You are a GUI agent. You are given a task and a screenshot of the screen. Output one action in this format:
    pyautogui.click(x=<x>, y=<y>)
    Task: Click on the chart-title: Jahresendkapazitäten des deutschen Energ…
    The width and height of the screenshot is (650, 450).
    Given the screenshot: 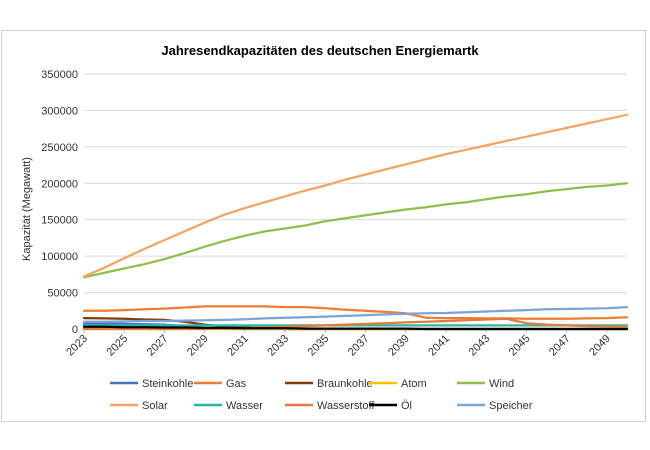 What is the action you would take?
    pyautogui.click(x=320, y=50)
    